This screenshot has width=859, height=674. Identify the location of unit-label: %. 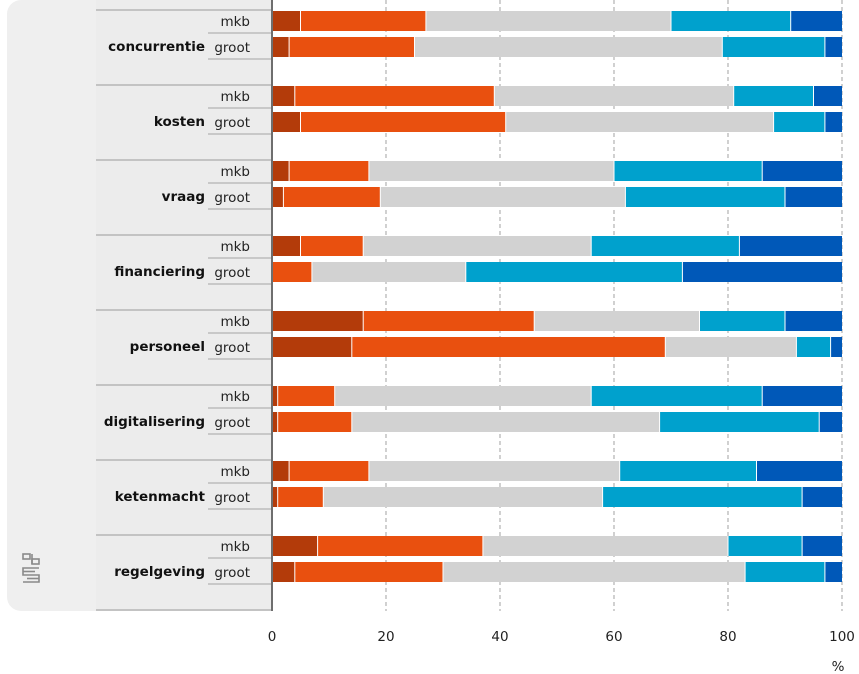
(838, 666).